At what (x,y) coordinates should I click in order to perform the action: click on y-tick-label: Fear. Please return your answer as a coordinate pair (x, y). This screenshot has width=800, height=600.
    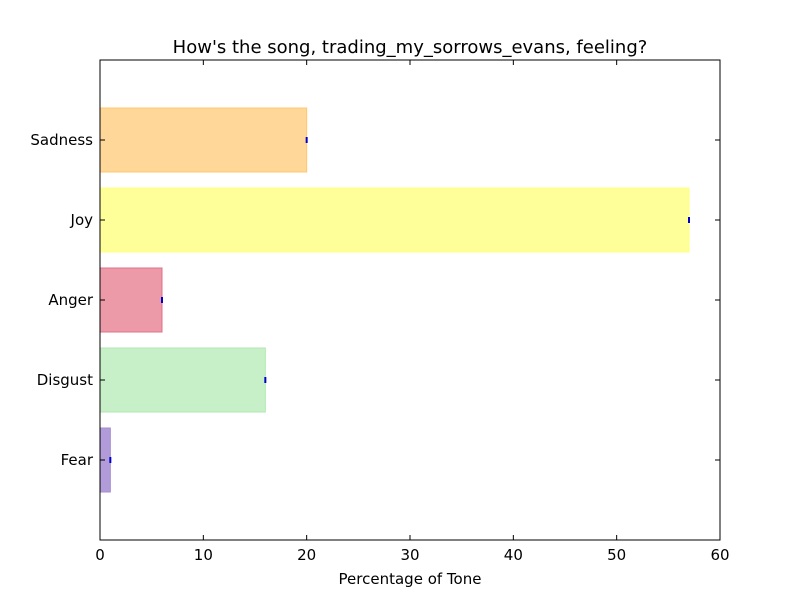
    Looking at the image, I should click on (77, 460).